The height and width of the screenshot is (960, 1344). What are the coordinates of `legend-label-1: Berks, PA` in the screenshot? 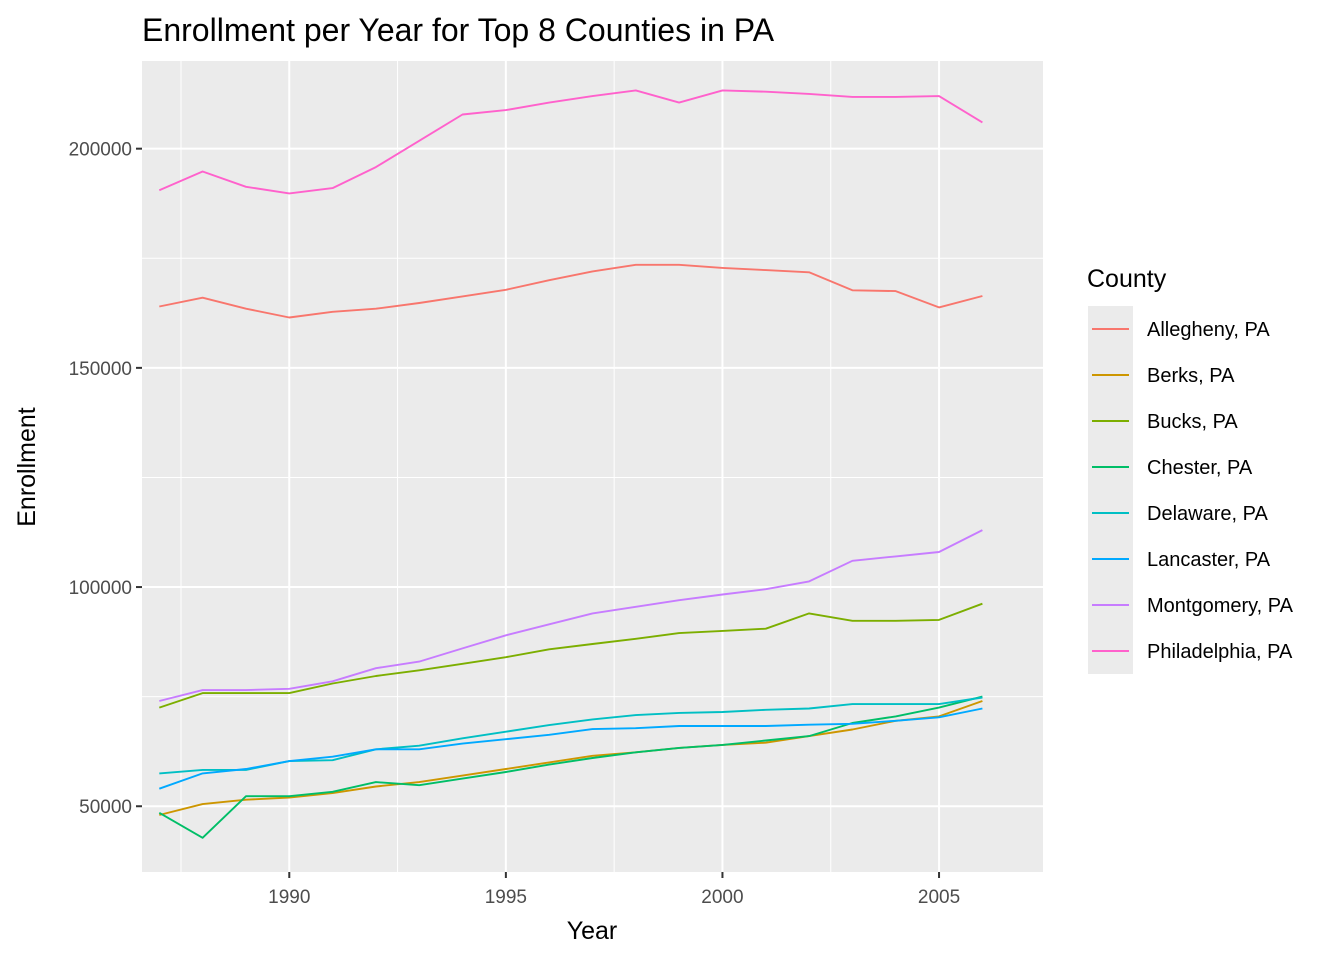 It's located at (1191, 376).